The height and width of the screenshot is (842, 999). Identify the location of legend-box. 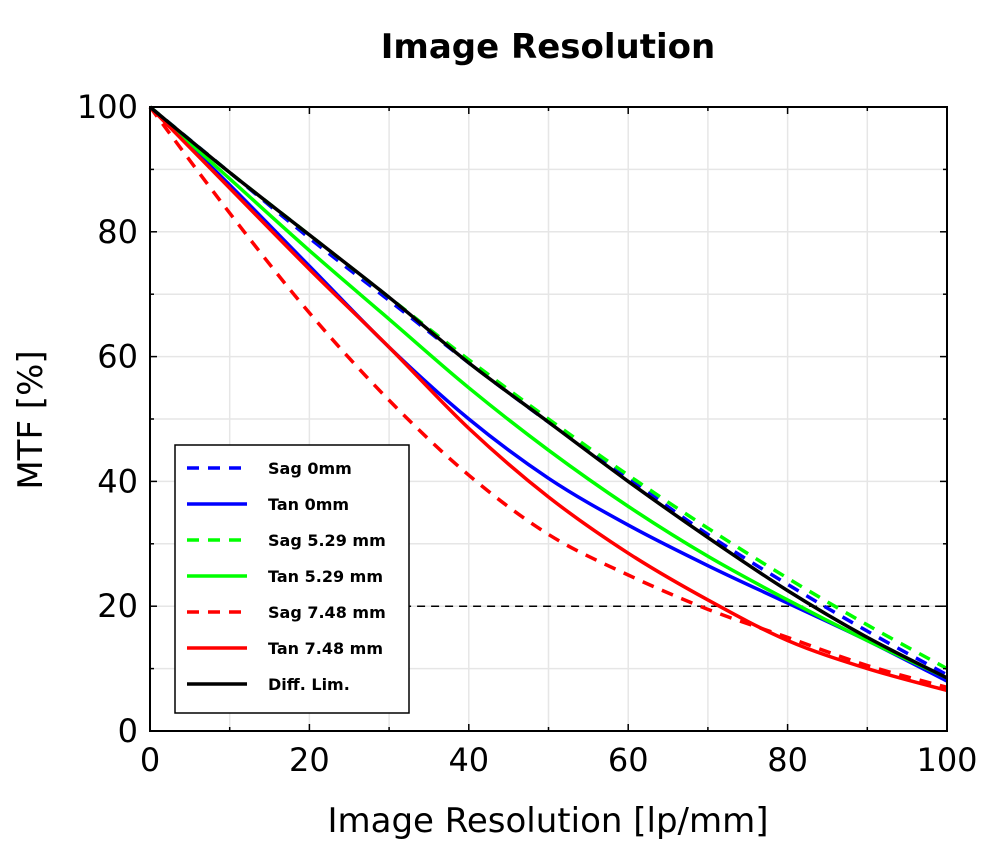
(292, 579).